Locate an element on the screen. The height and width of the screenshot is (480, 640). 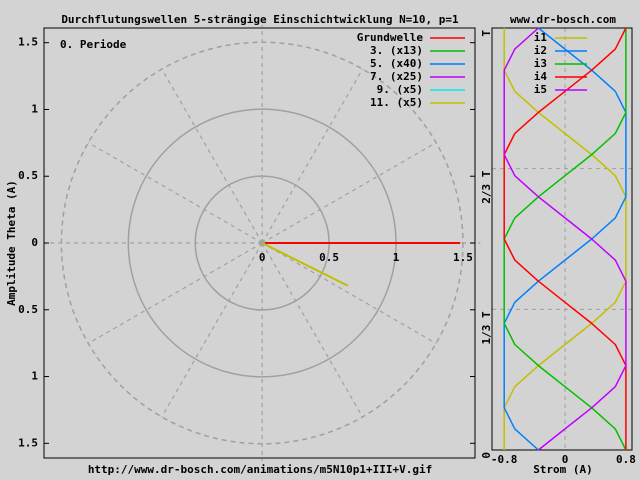
legend-label: 5. (x40) is located at coordinates (396, 63).